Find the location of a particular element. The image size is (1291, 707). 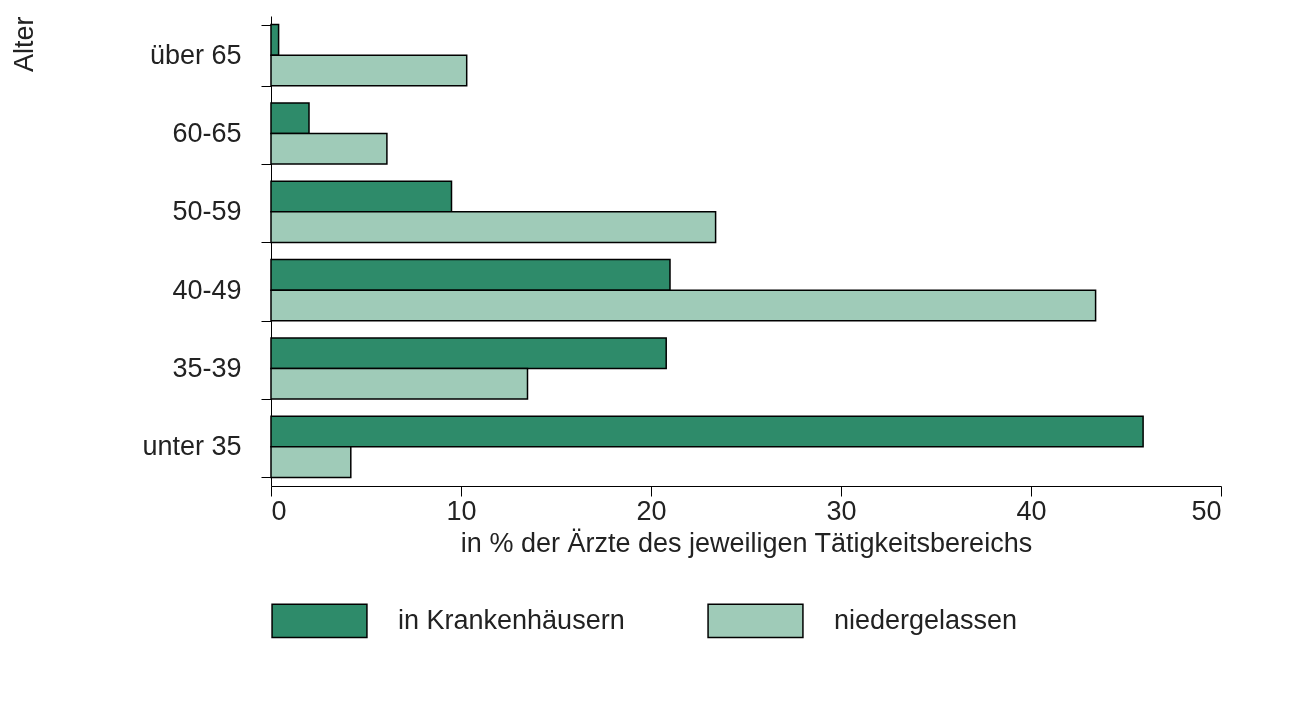

x-tick-label: 20 is located at coordinates (651, 510).